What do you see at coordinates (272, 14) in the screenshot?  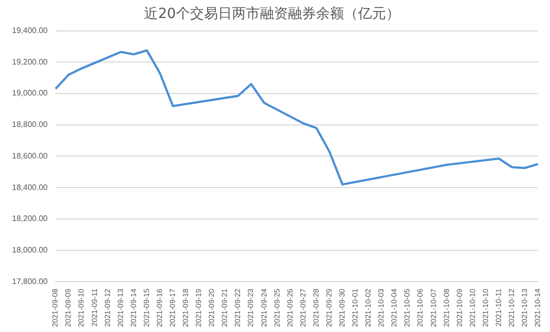 I see `chart-title: 近20个交易日两市融资融券余额（亿元）` at bounding box center [272, 14].